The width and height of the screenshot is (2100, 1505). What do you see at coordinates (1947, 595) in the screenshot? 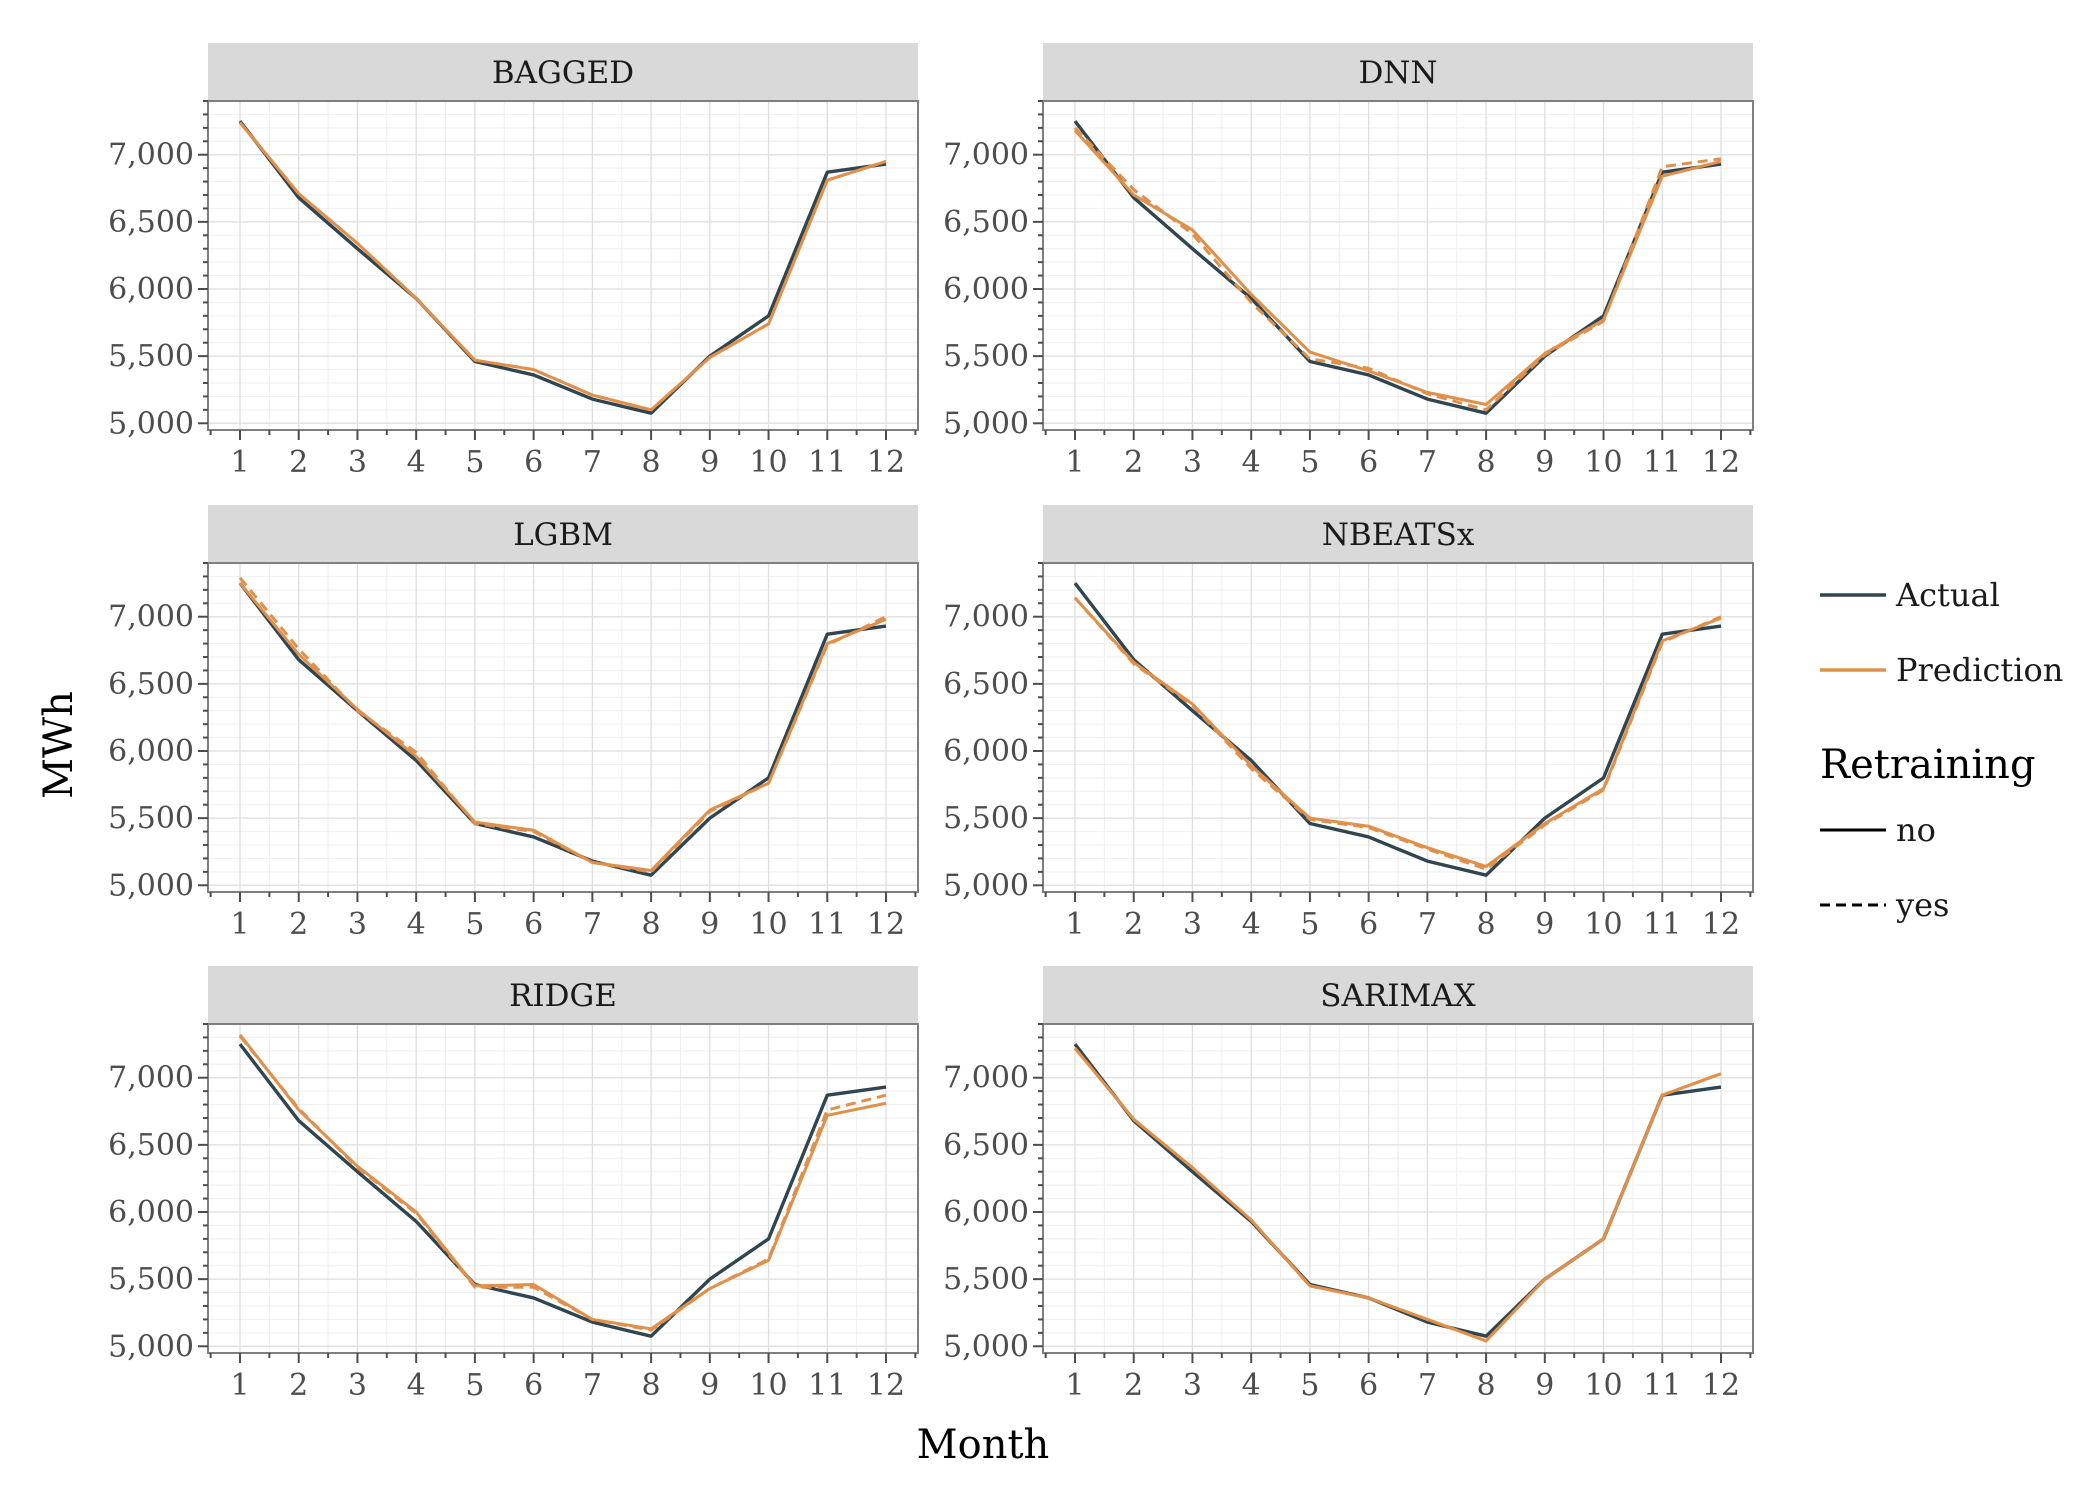
I see `legend-label-actual: Actual` at bounding box center [1947, 595].